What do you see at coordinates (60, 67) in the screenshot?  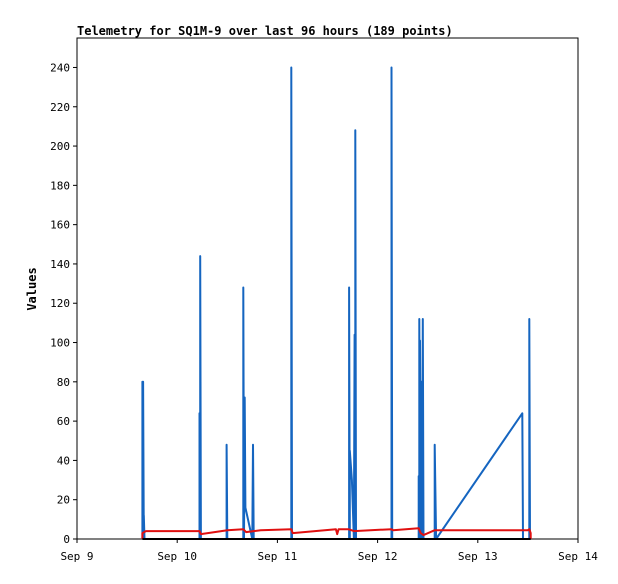 I see `y-tick-label: 240` at bounding box center [60, 67].